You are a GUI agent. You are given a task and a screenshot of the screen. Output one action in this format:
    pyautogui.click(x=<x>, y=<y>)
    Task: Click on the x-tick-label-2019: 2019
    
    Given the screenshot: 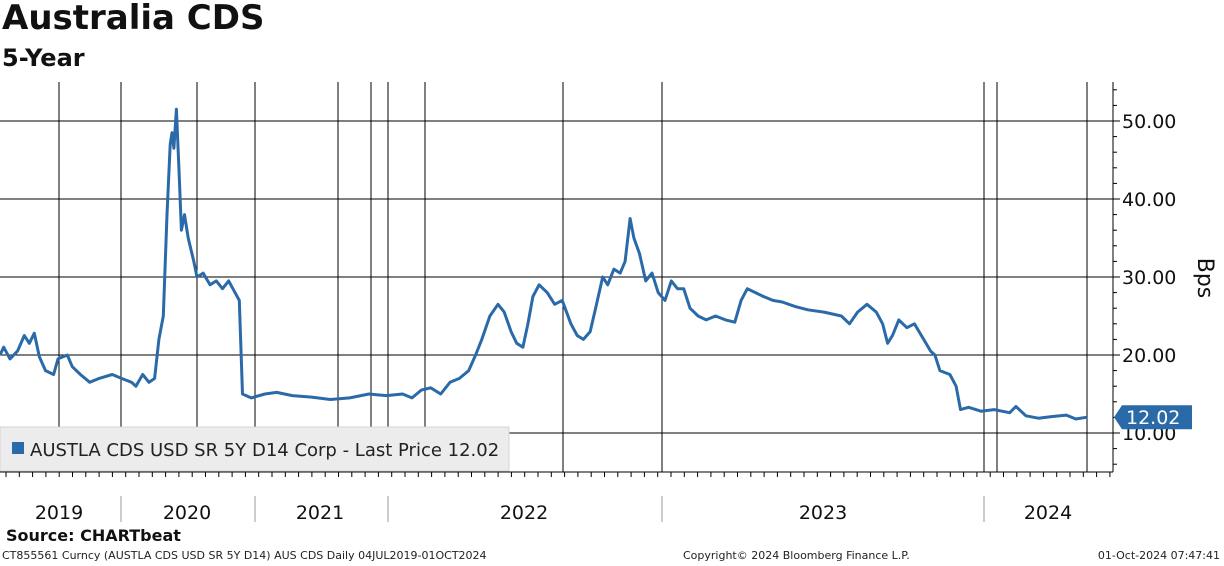 What is the action you would take?
    pyautogui.click(x=59, y=513)
    